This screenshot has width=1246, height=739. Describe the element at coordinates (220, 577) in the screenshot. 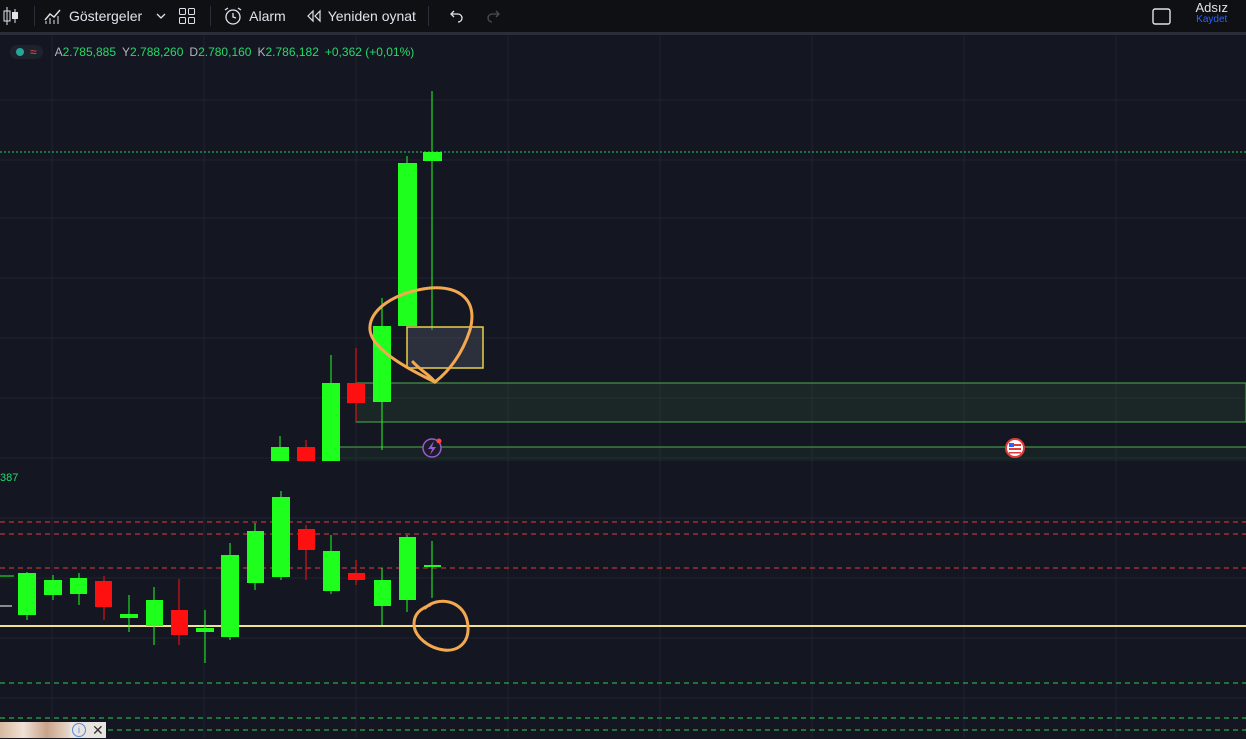

I see `lower-candles` at that location.